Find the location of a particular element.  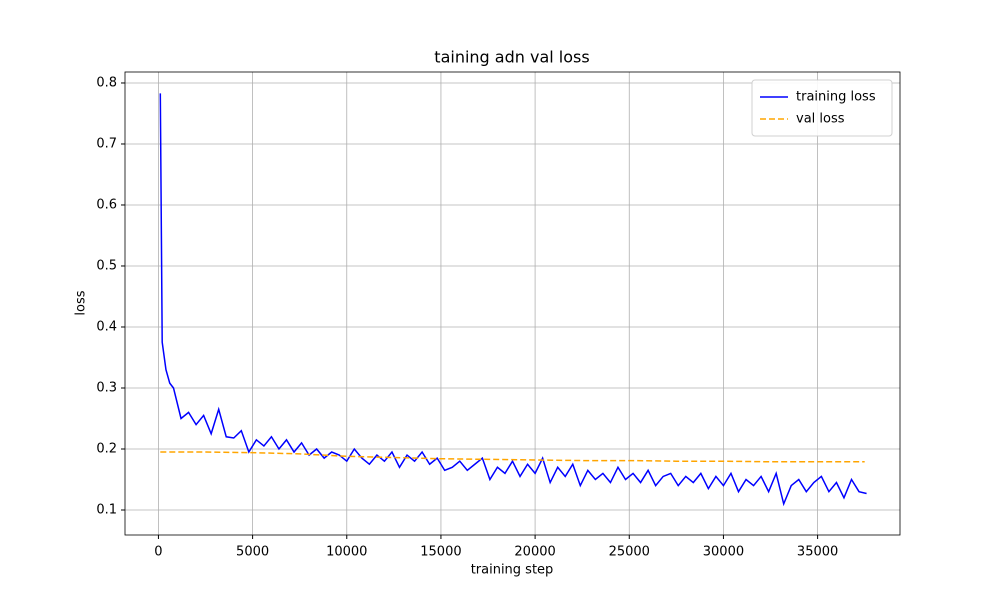

x-tick-label: 20000 is located at coordinates (534, 552).